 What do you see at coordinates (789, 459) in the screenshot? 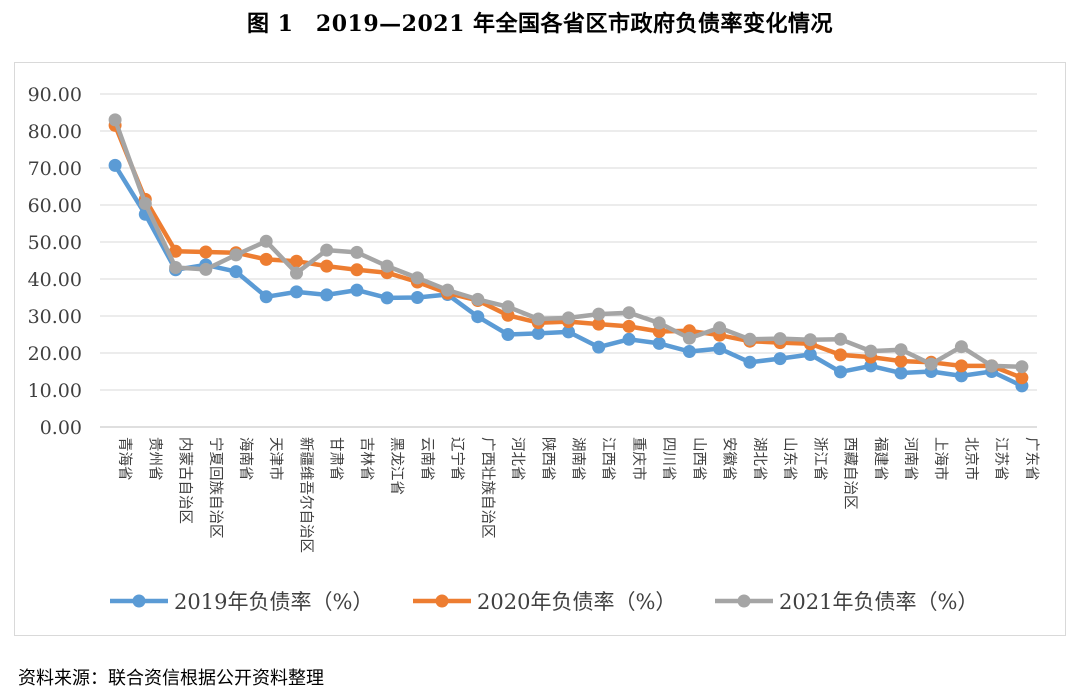
I see `x-tick-label: 山东省` at bounding box center [789, 459].